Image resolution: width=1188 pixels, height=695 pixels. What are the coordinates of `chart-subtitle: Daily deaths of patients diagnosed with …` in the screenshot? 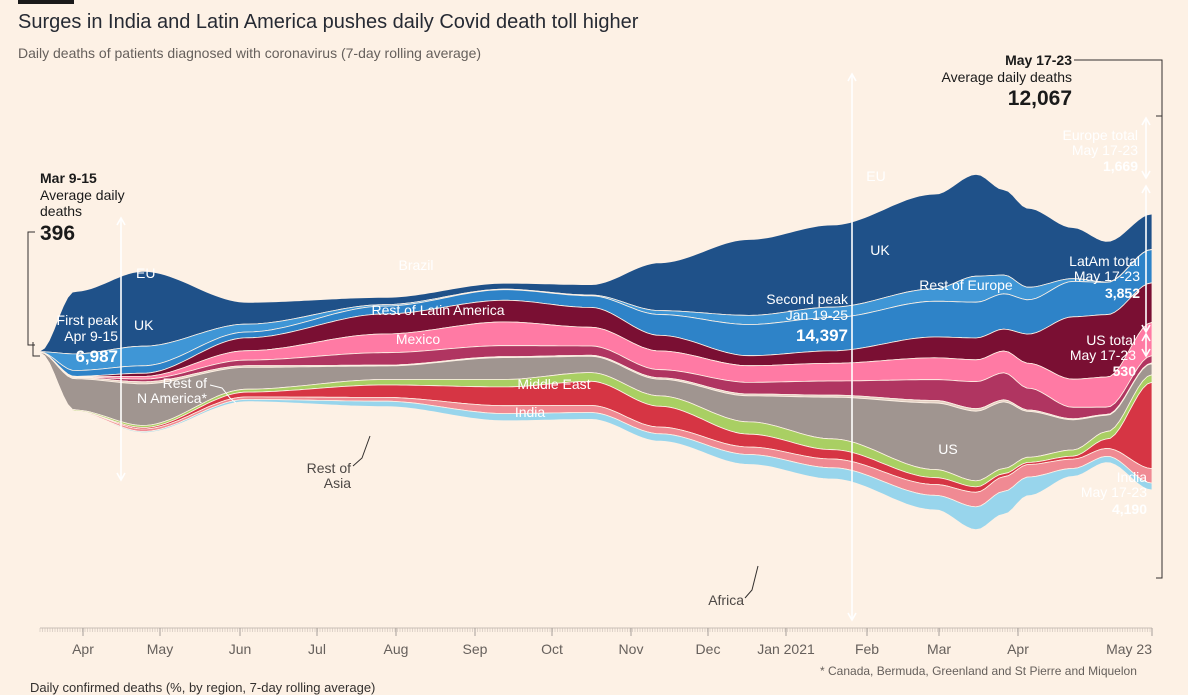 It's located at (250, 53).